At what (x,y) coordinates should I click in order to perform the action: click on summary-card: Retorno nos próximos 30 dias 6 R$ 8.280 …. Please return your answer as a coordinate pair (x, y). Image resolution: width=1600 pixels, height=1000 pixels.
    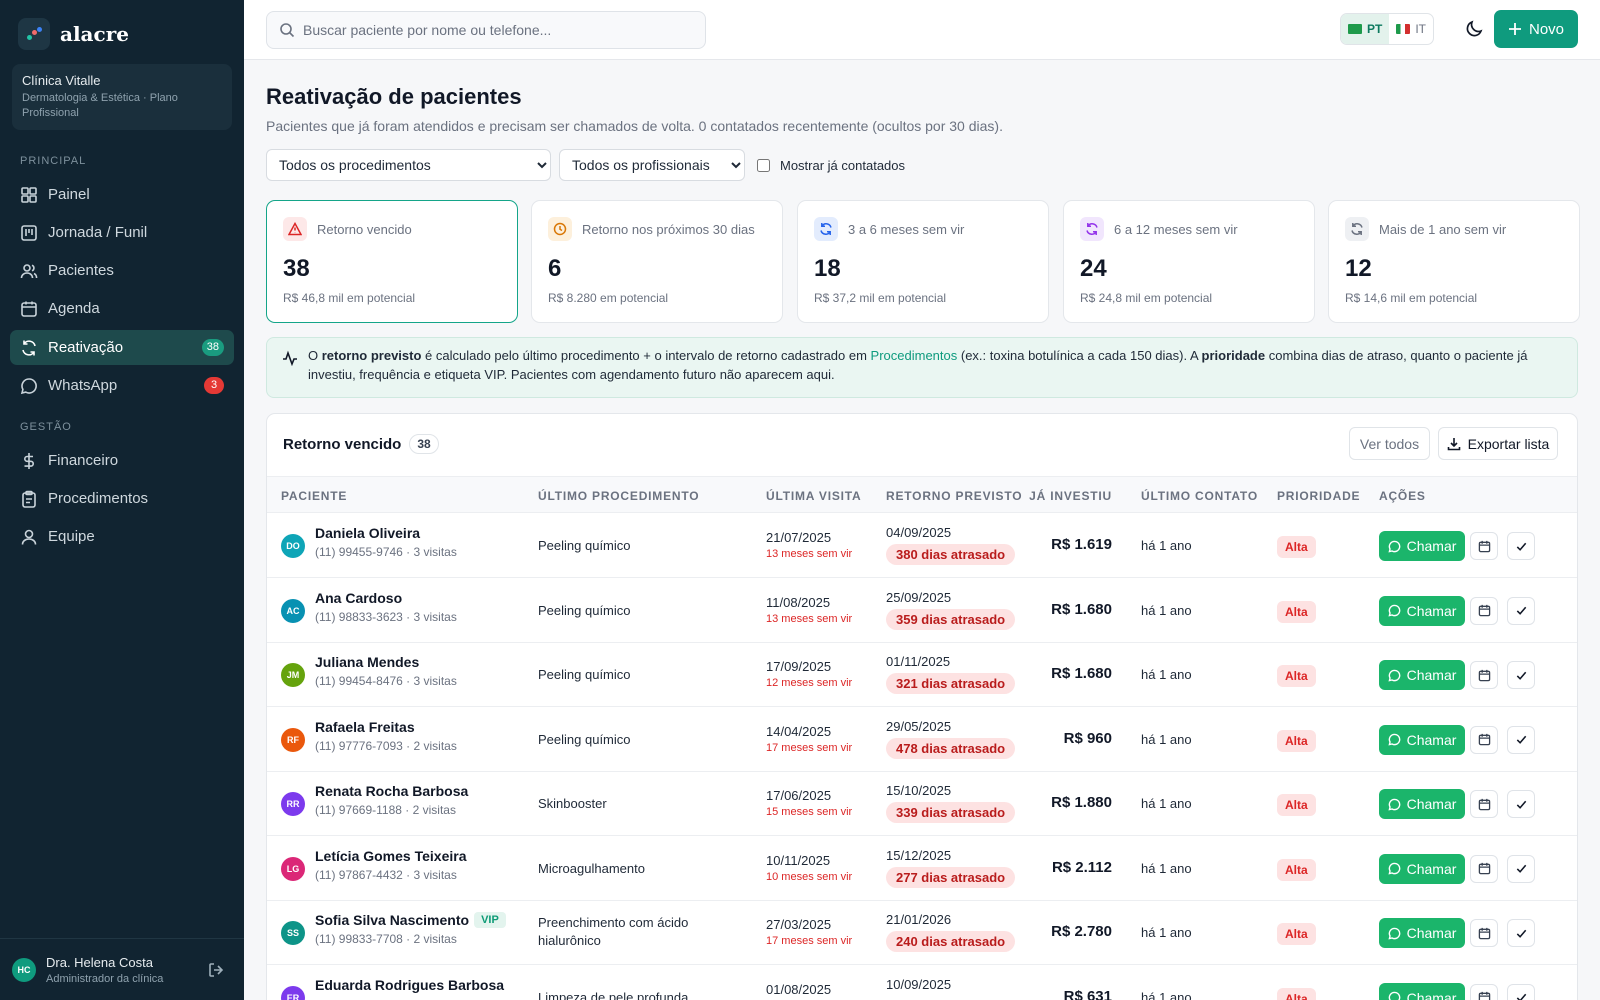
    Looking at the image, I should click on (657, 261).